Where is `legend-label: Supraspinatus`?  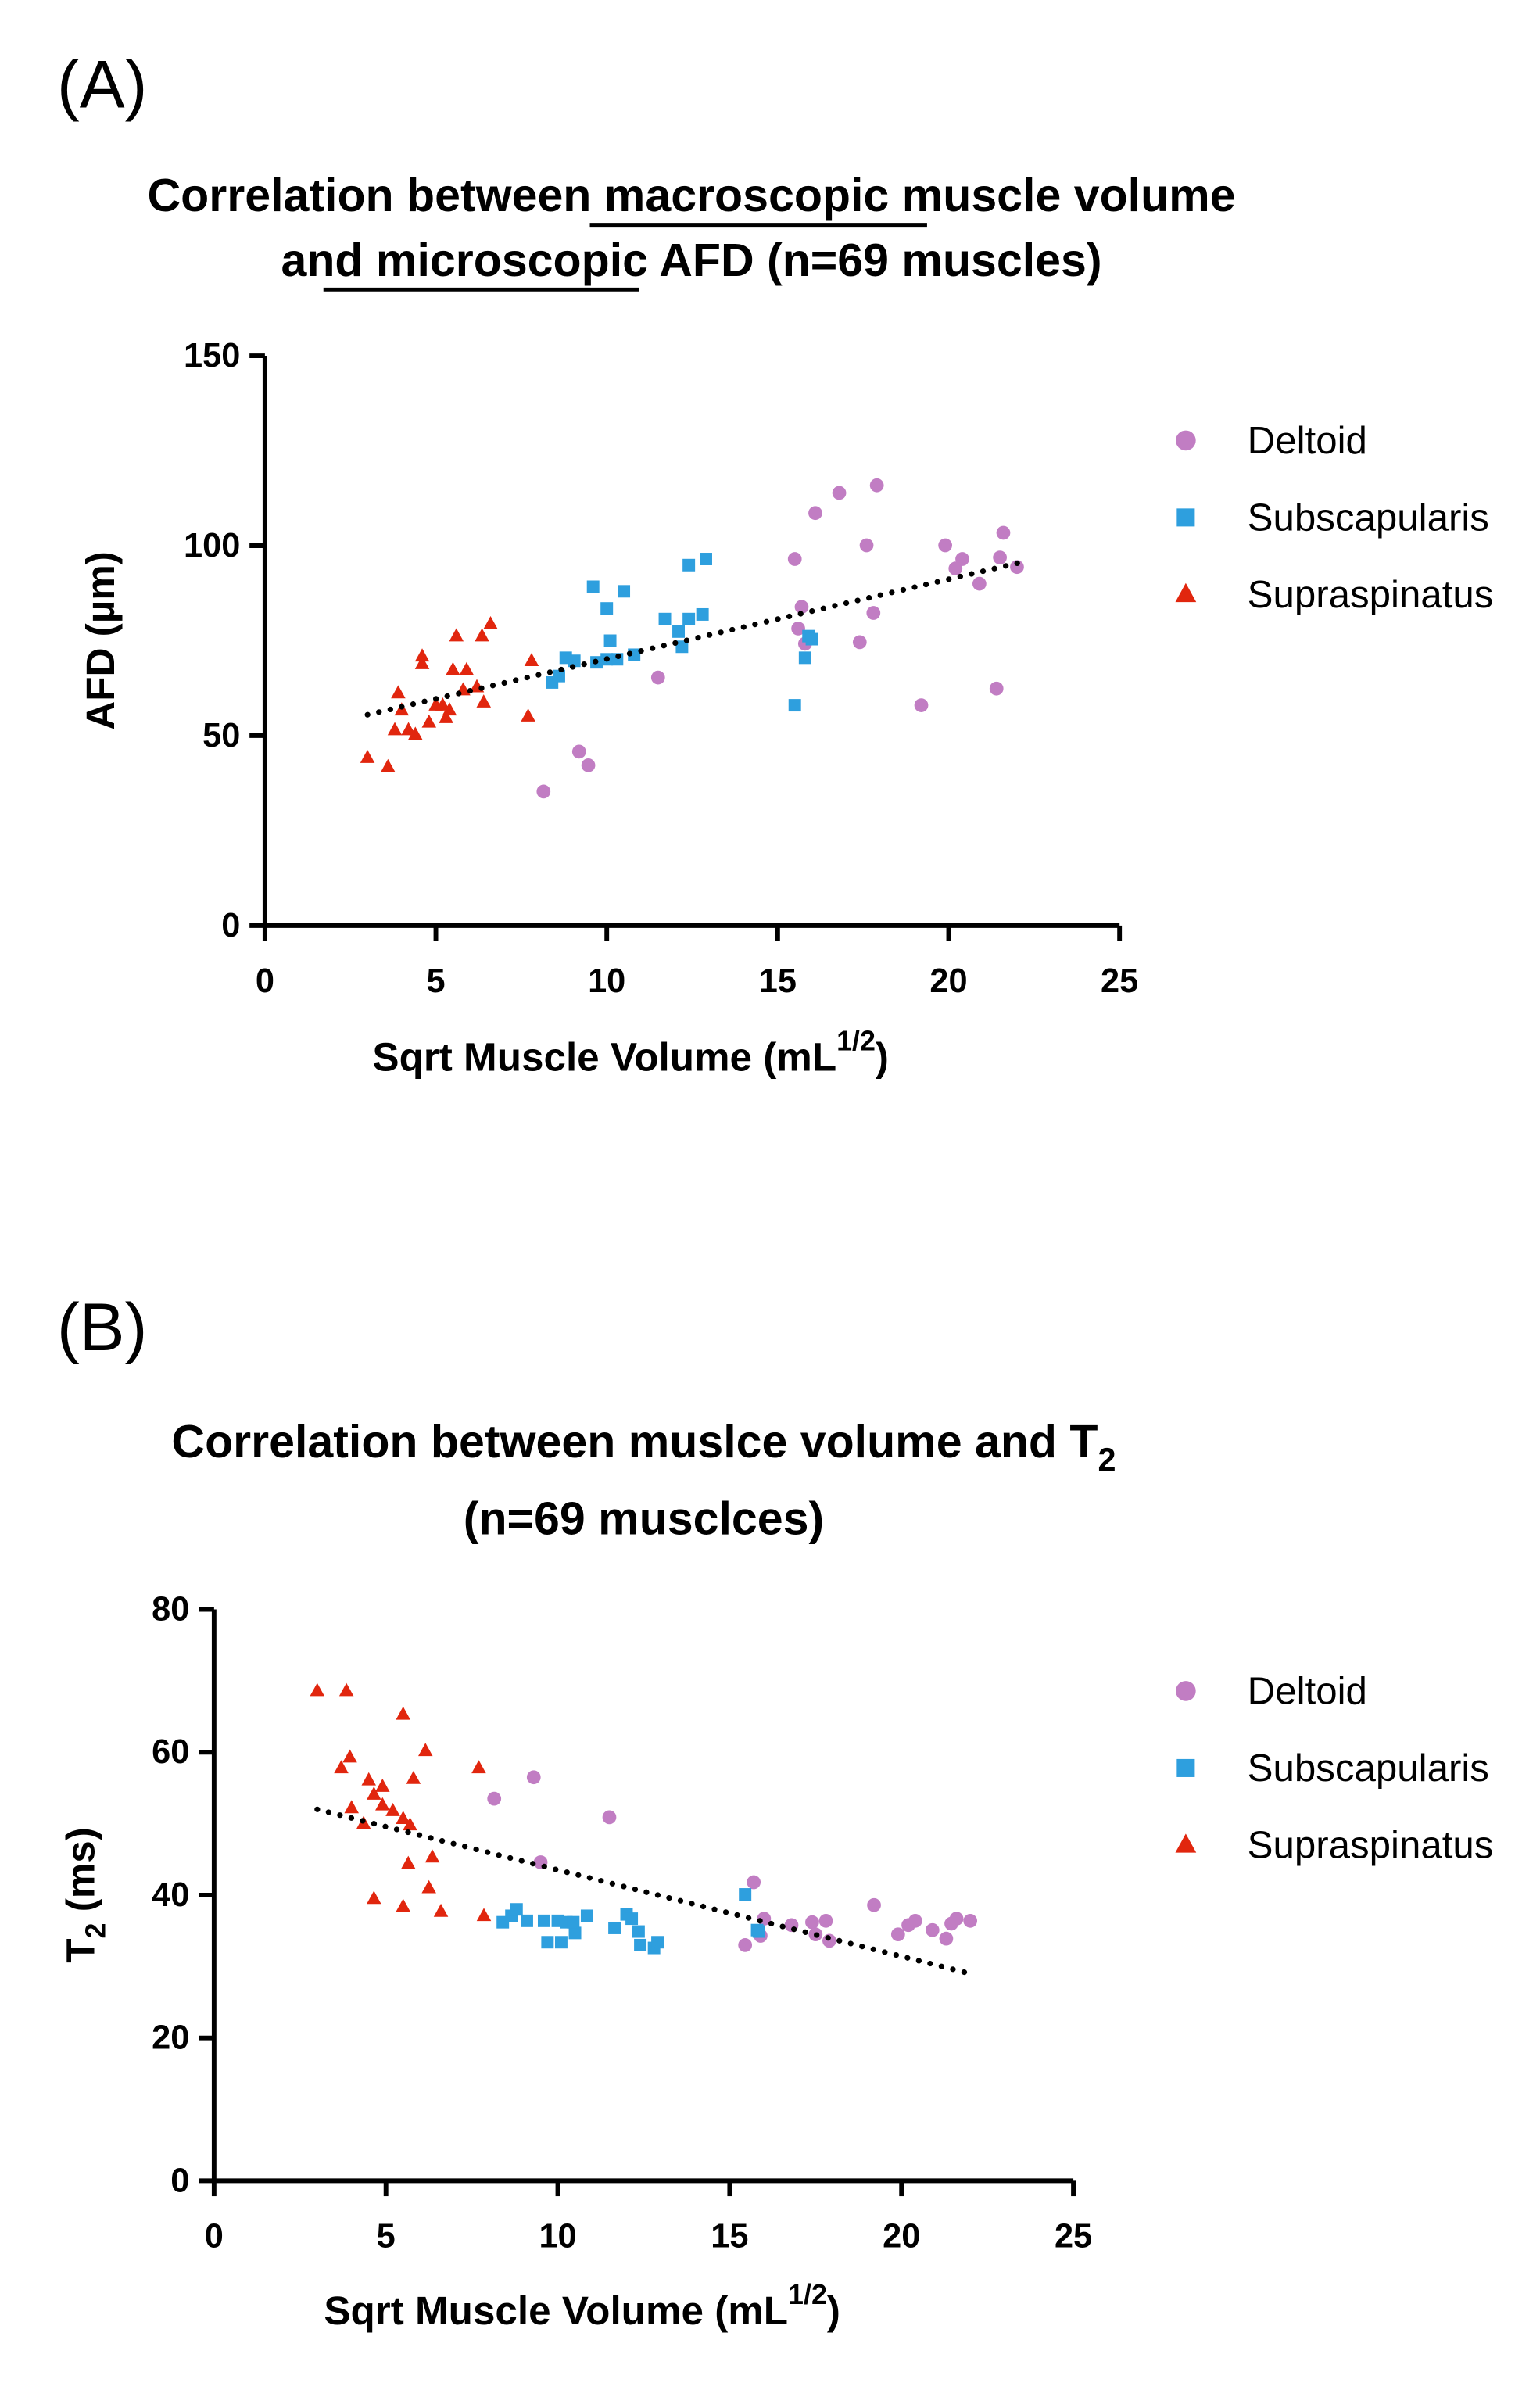
legend-label: Supraspinatus is located at coordinates (1371, 1845).